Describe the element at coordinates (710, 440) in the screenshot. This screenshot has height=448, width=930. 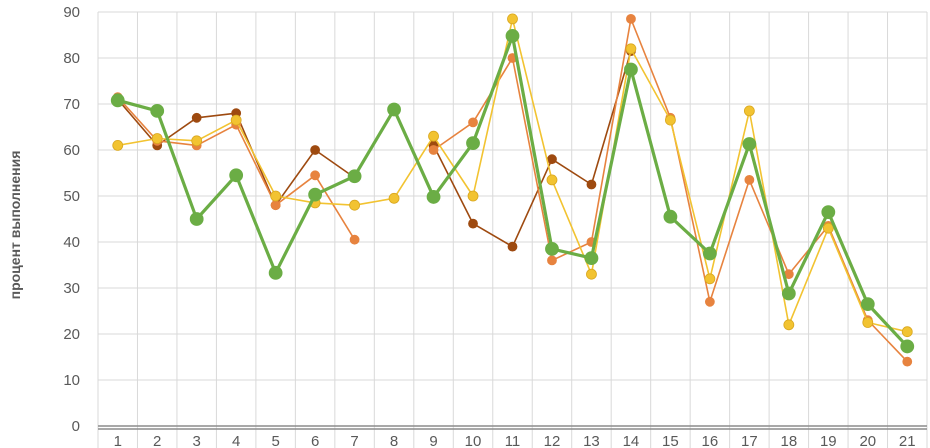
I see `x-tick-label: 16` at that location.